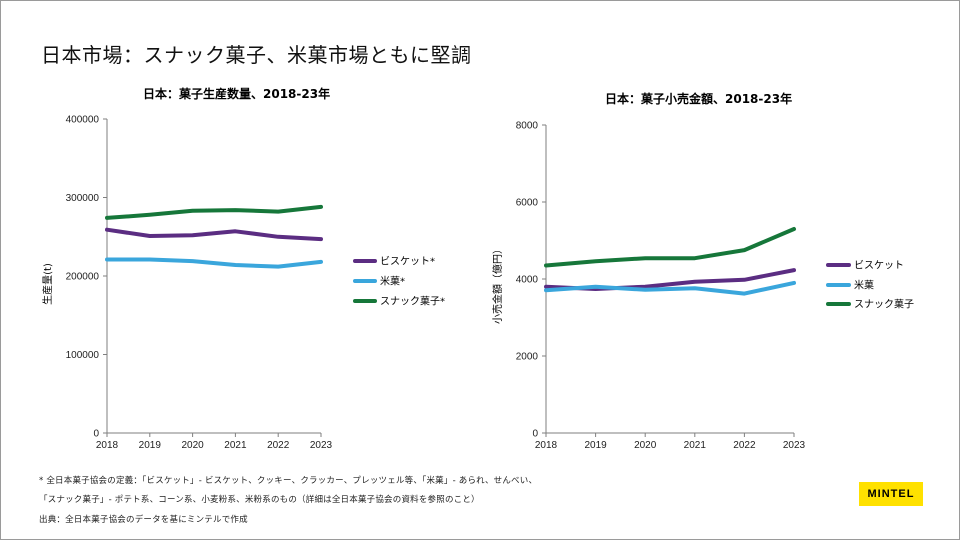 This screenshot has width=960, height=540. I want to click on chart-2-y-tick-label: 0, so click(535, 434).